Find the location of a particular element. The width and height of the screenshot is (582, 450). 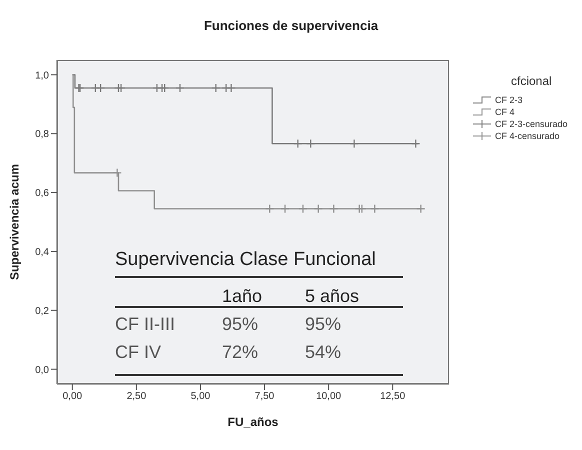

annotation: 54% is located at coordinates (323, 352).